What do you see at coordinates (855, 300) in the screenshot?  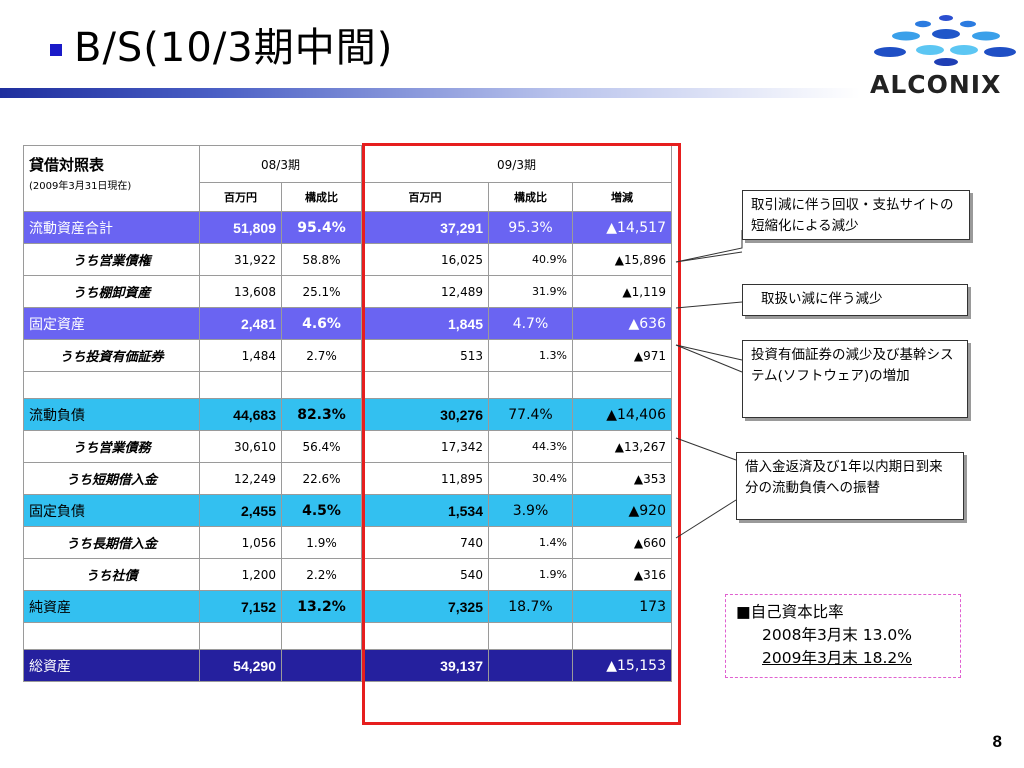 I see `callout-inventory-note: 取扱い減に伴う減少` at bounding box center [855, 300].